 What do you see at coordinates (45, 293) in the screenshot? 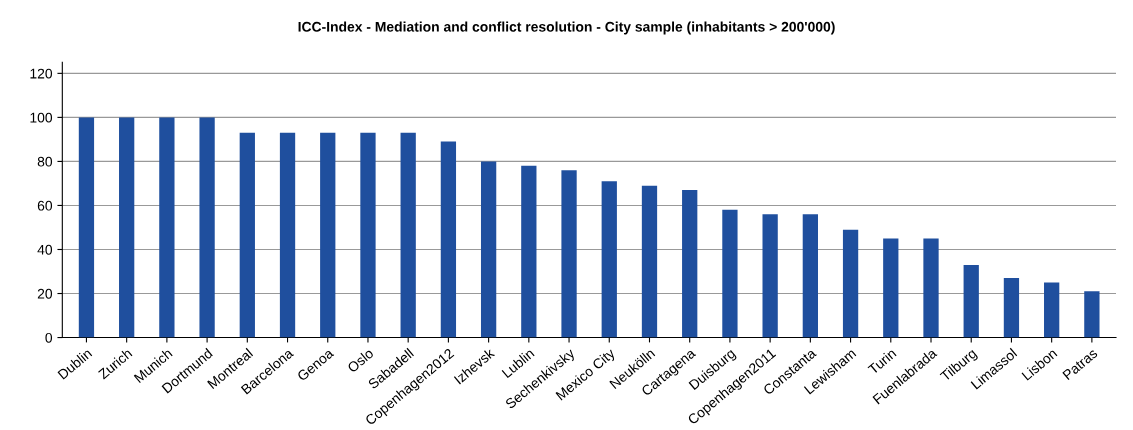
I see `y-tick-label: 20` at bounding box center [45, 293].